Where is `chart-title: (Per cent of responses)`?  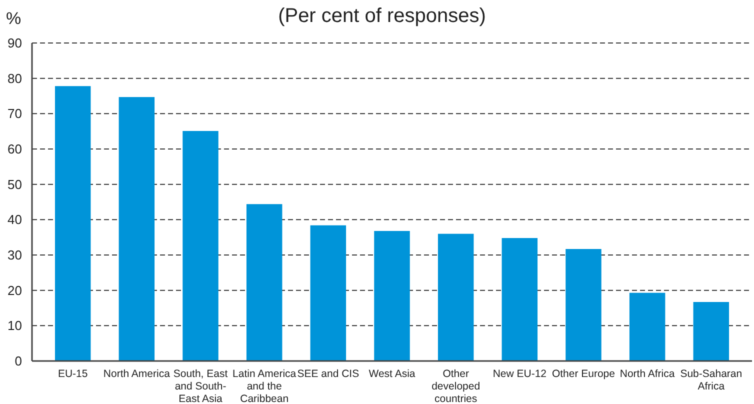
chart-title: (Per cent of responses) is located at coordinates (382, 16).